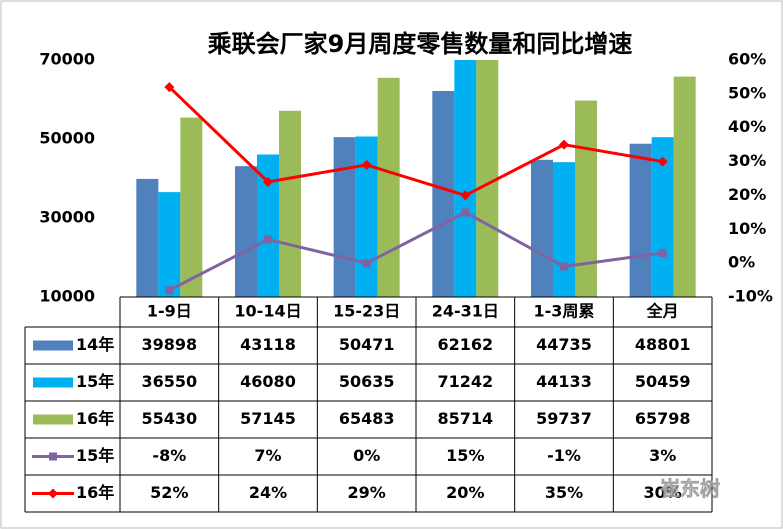  Describe the element at coordinates (564, 455) in the screenshot. I see `table-value: -1%` at that location.